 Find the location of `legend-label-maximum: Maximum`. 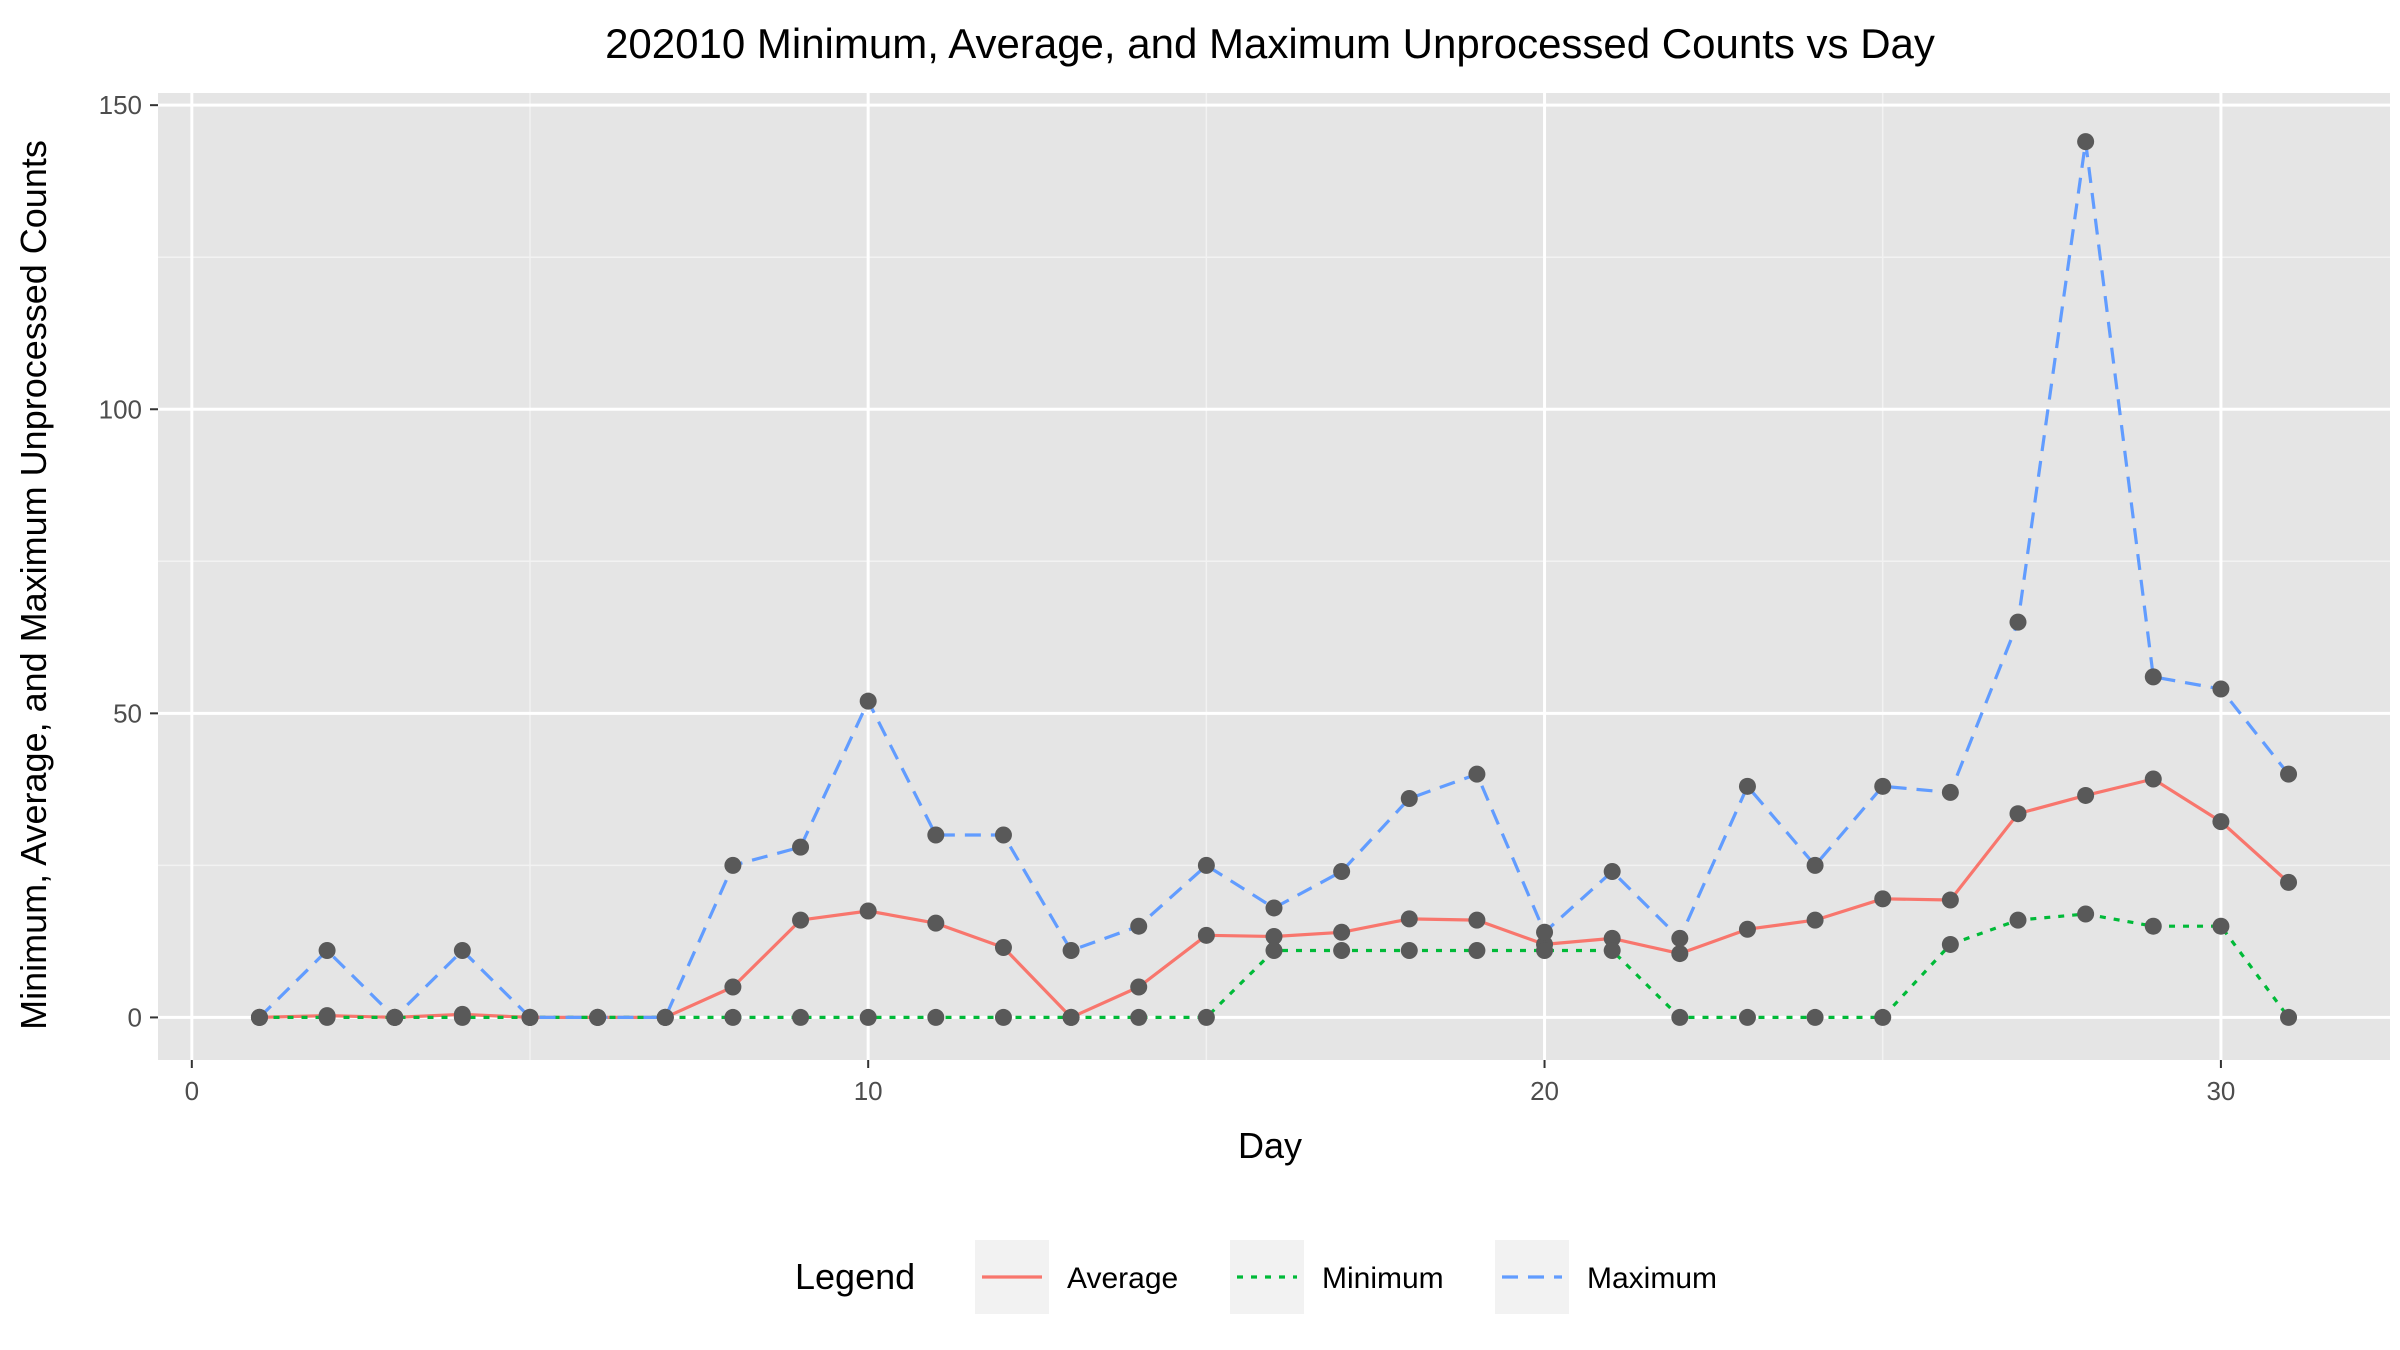

legend-label-maximum: Maximum is located at coordinates (1652, 1278).